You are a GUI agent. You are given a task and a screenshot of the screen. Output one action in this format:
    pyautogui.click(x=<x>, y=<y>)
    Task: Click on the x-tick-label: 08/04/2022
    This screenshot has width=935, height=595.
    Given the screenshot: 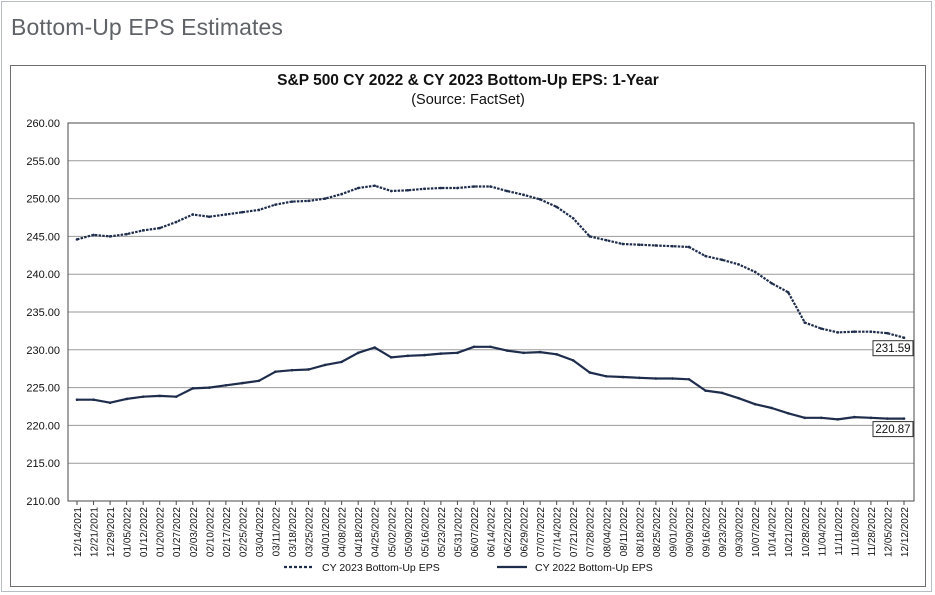 What is the action you would take?
    pyautogui.click(x=607, y=532)
    